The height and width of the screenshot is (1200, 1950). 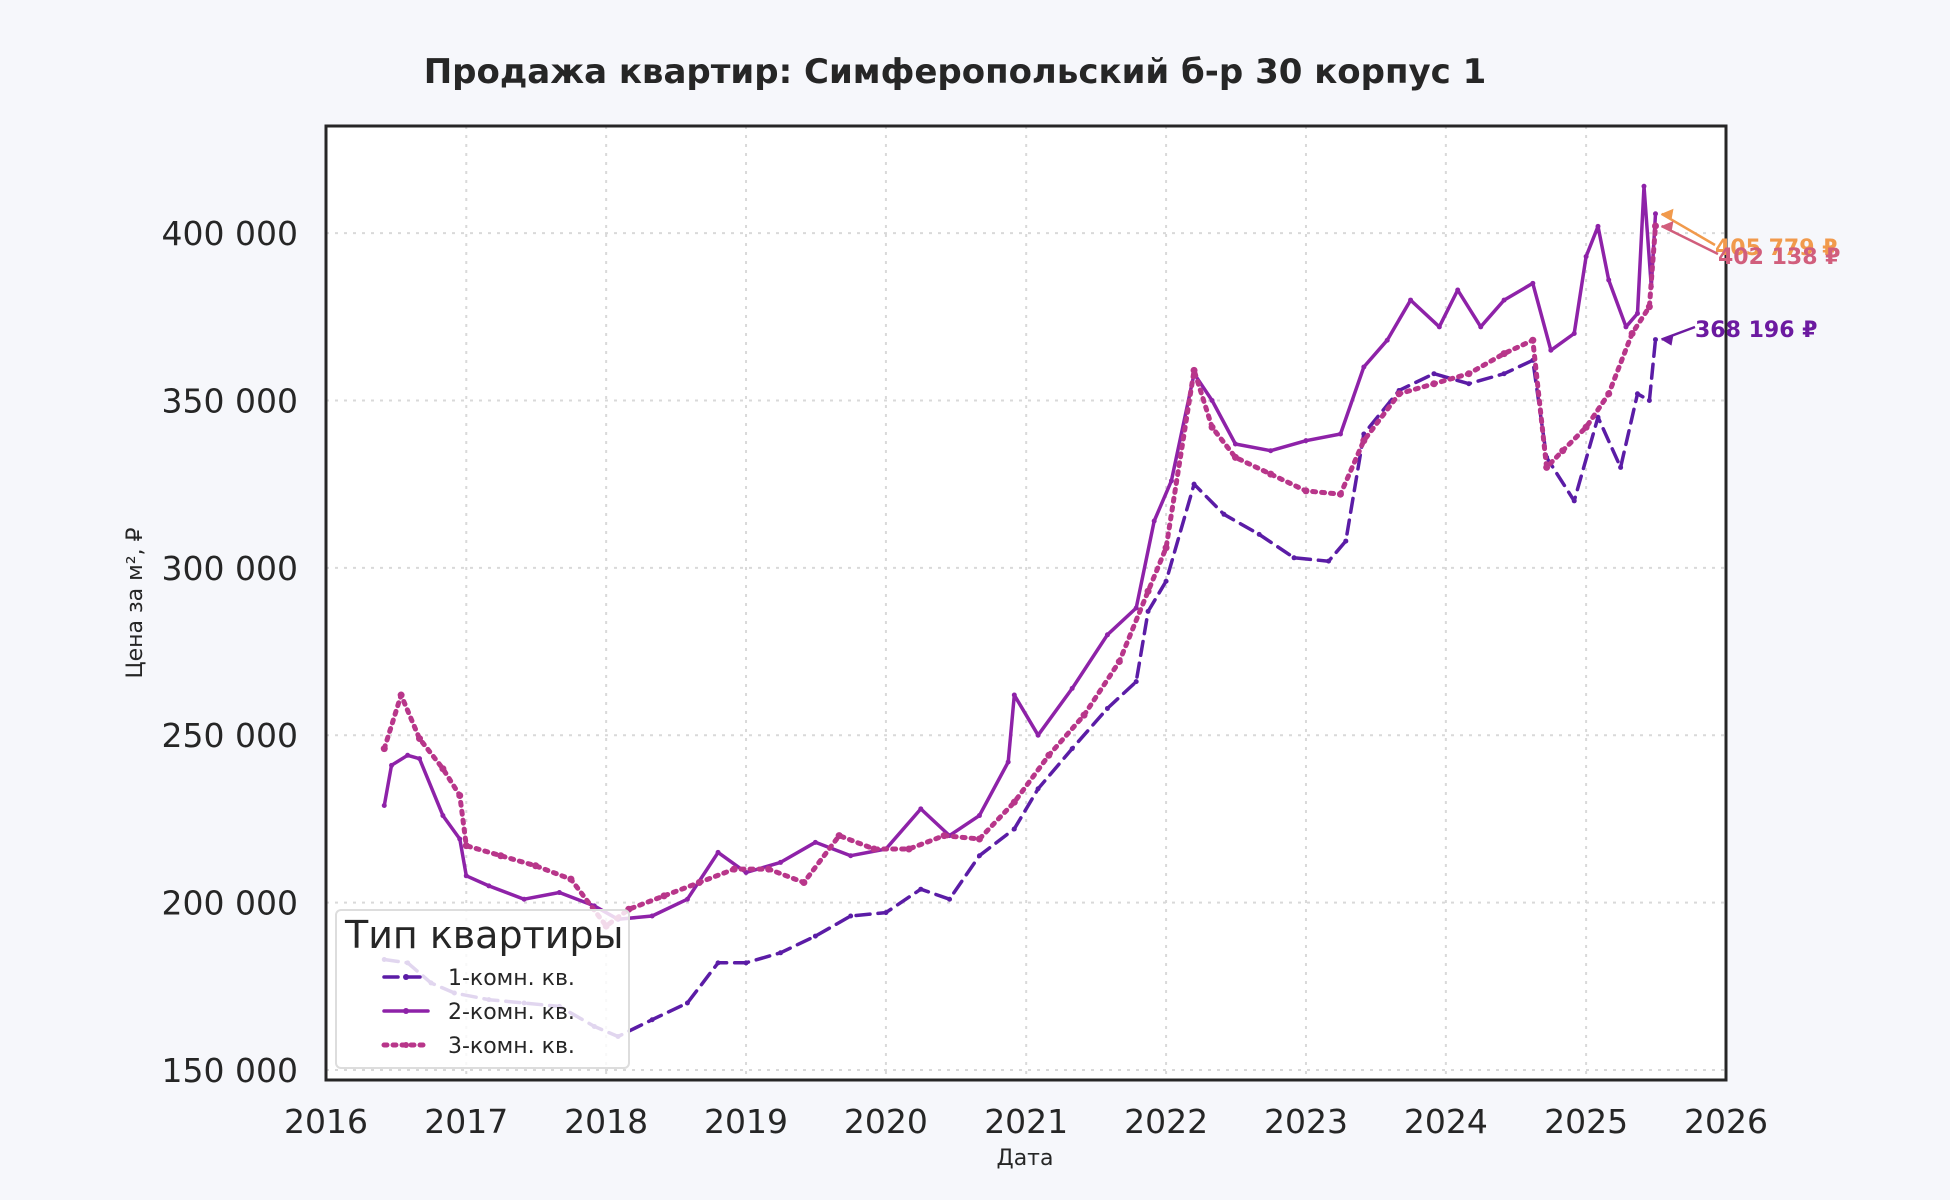 What do you see at coordinates (230, 400) in the screenshot?
I see `y-tick-label: 350 000` at bounding box center [230, 400].